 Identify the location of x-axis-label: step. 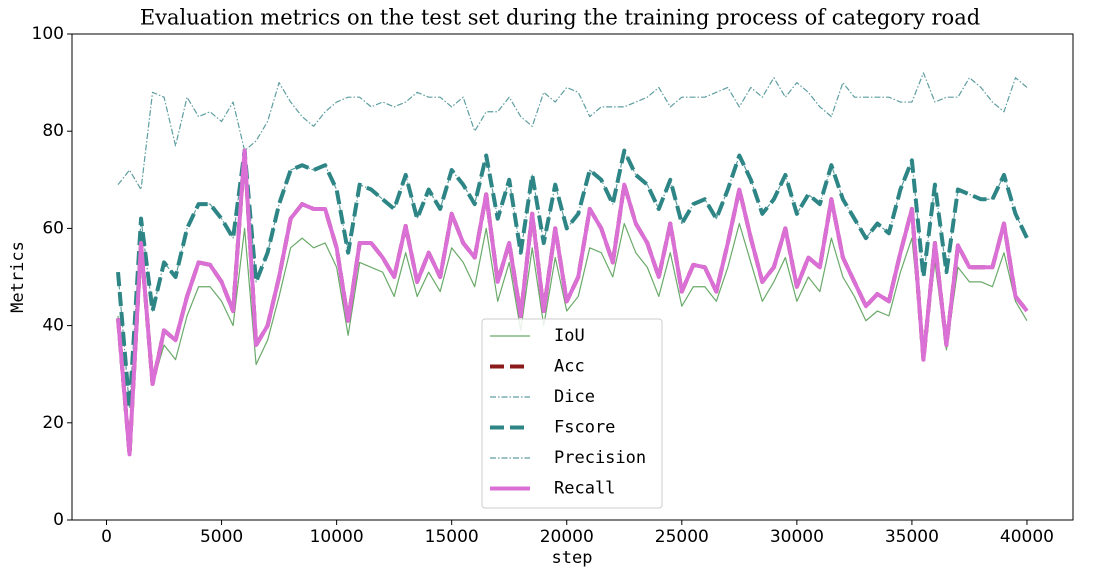
(572, 558).